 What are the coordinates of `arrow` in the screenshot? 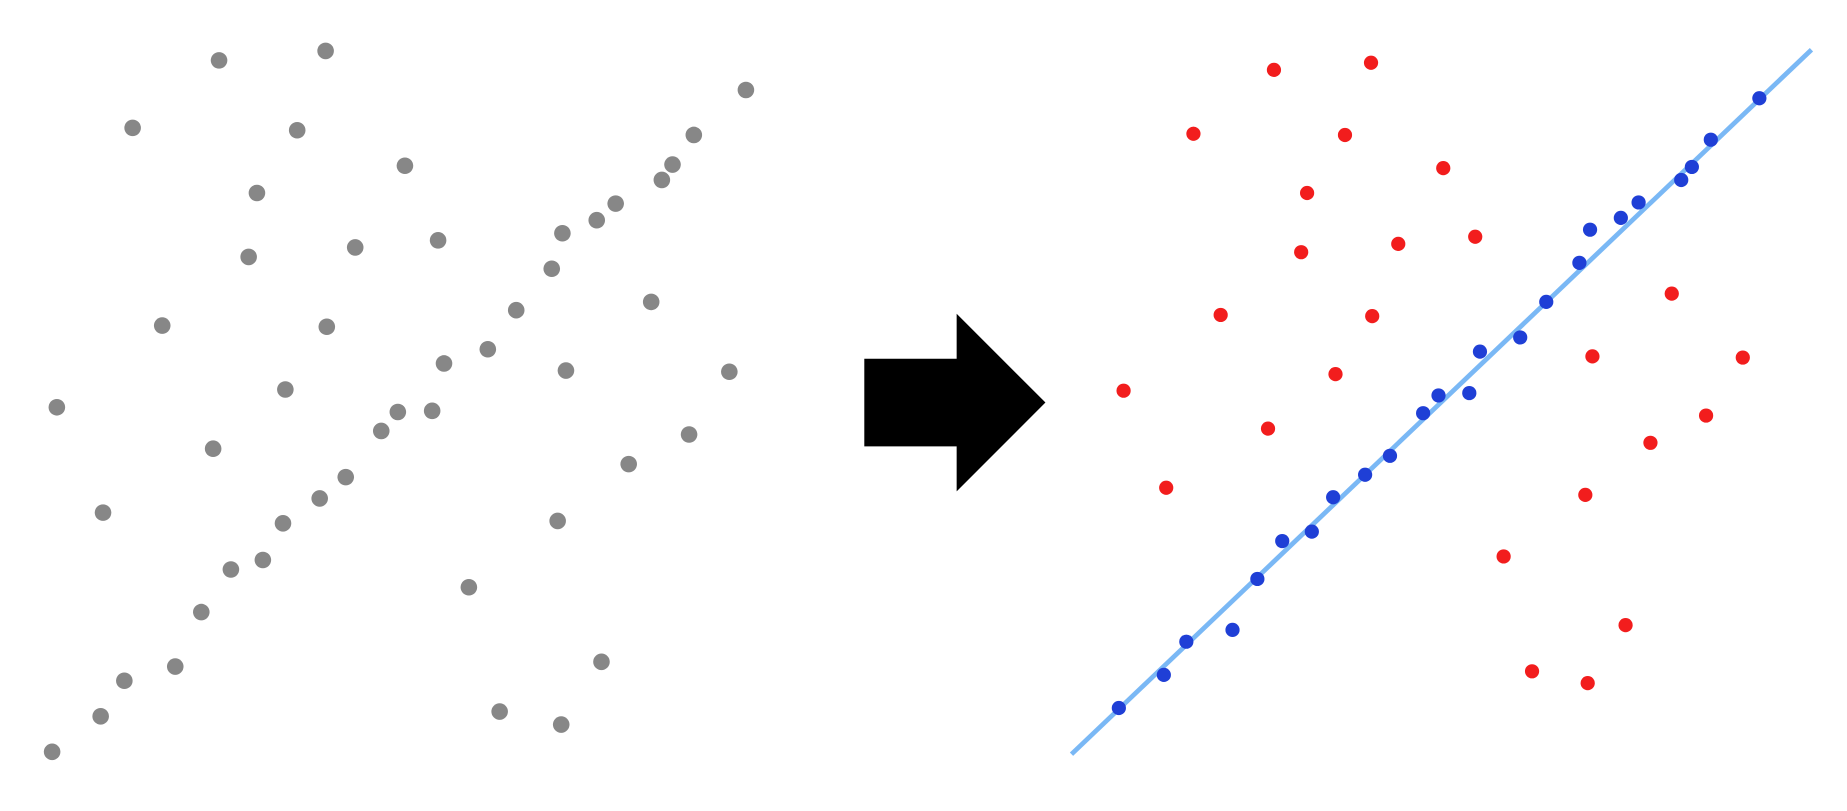 It's located at (955, 402).